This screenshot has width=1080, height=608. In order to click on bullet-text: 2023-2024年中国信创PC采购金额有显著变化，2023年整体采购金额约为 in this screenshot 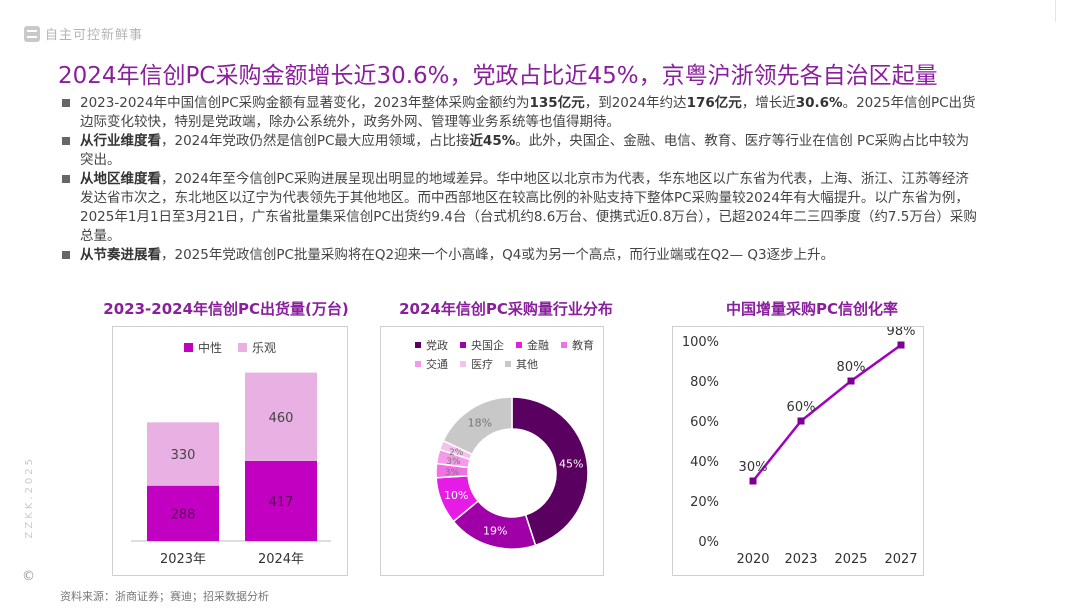, I will do `click(305, 103)`.